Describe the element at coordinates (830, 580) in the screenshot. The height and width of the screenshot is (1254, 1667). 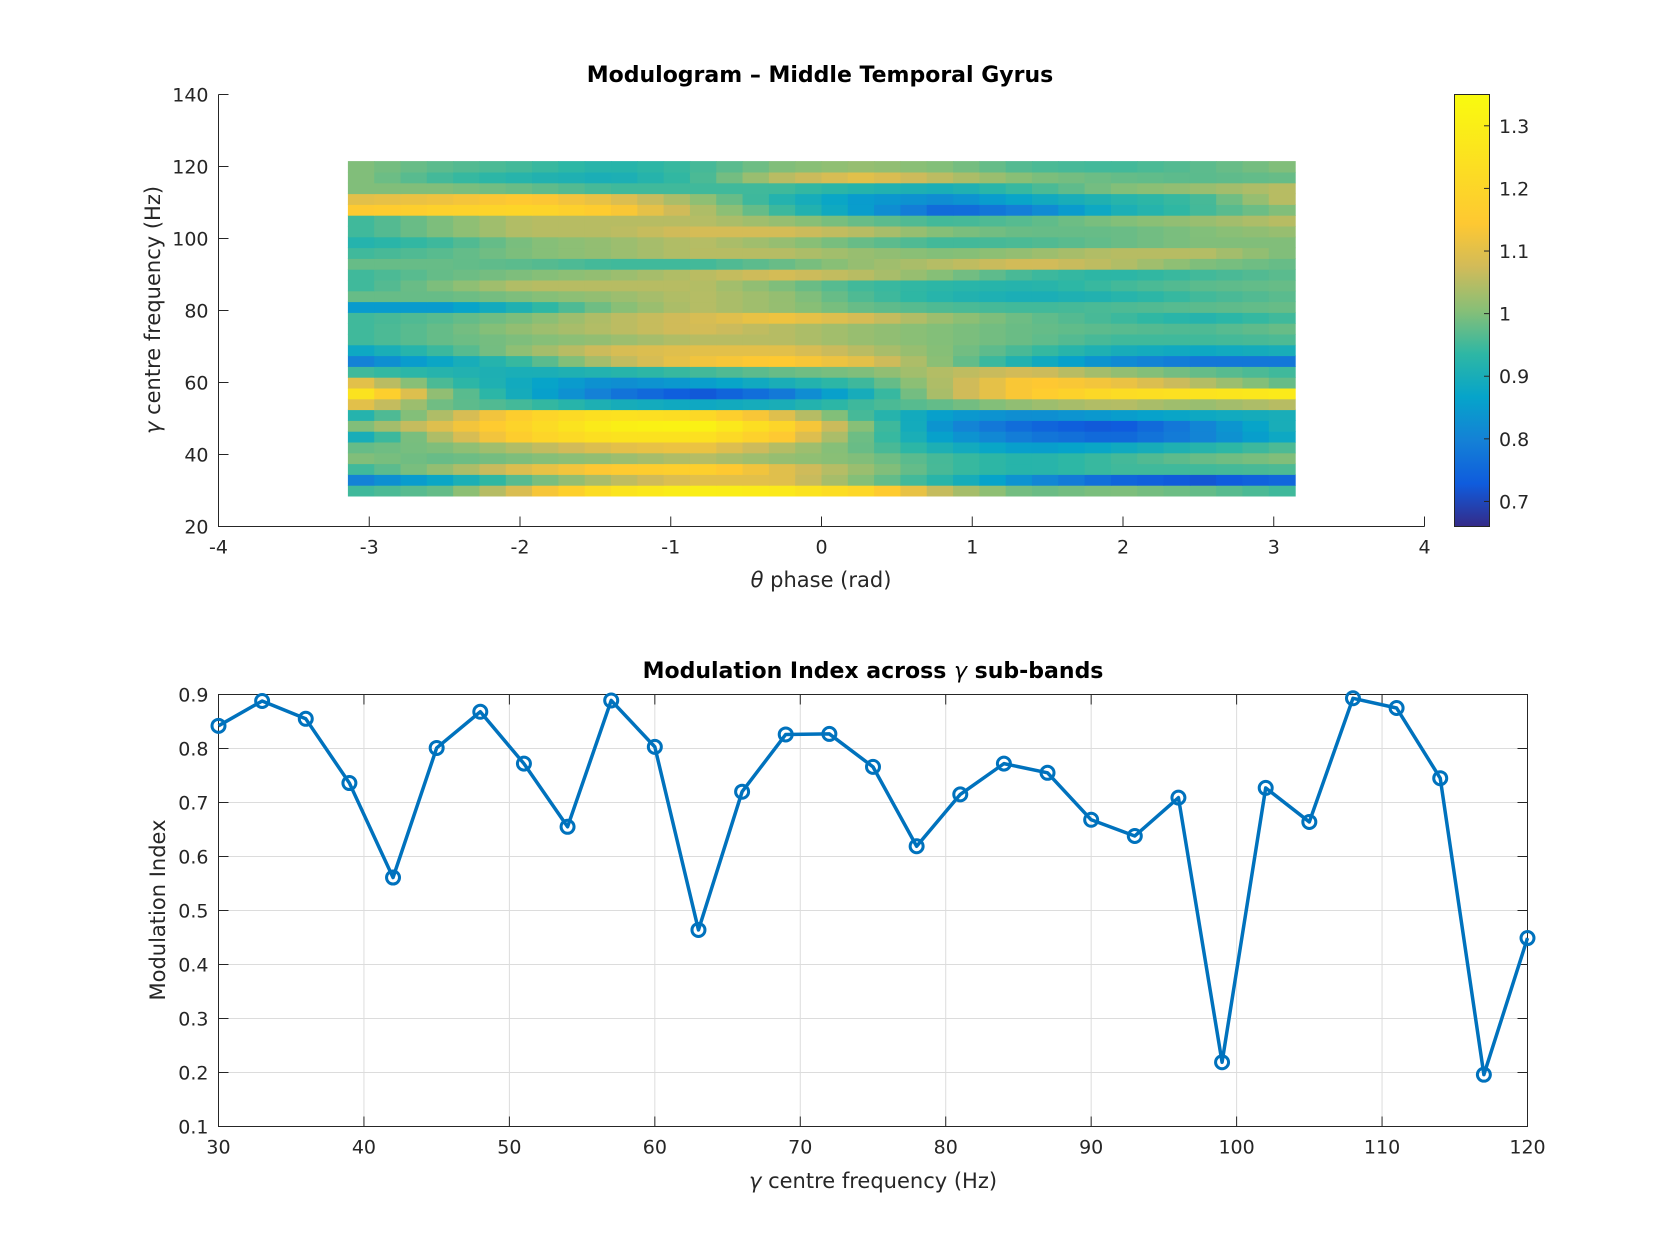
I see `modulogram-x-label-text: phase (rad)` at that location.